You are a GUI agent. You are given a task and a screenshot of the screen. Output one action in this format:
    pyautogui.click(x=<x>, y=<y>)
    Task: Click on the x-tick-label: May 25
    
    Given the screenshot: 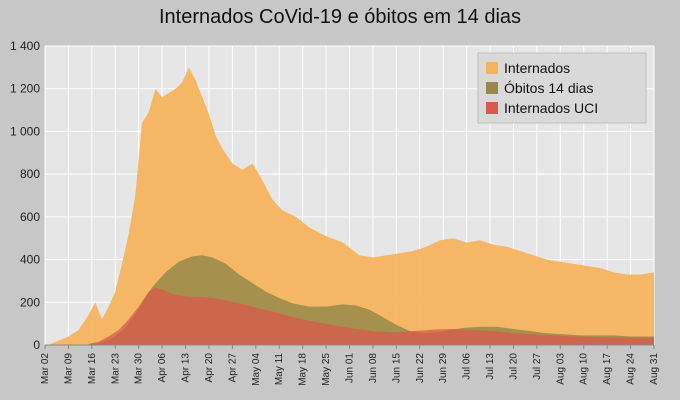 What is the action you would take?
    pyautogui.click(x=326, y=369)
    